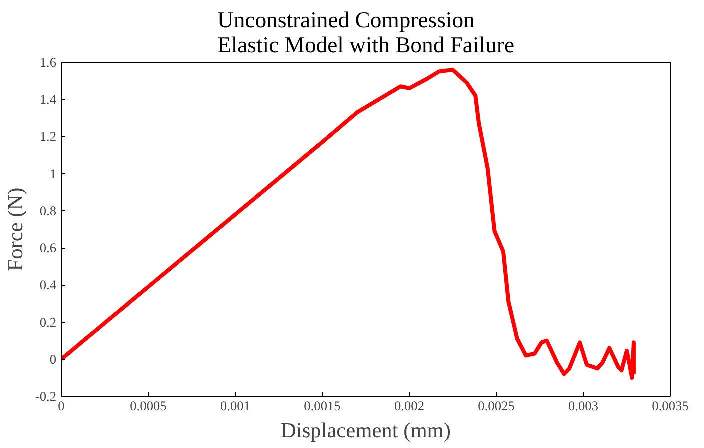 The height and width of the screenshot is (448, 704). I want to click on y-tick-label: 0.8, so click(48, 210).